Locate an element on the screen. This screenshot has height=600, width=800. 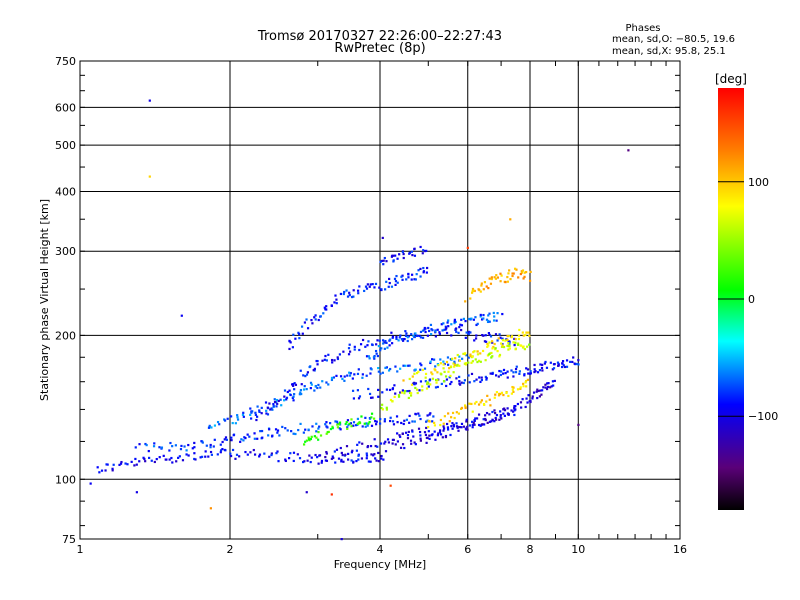
data-point-outlier is located at coordinates (181, 315).